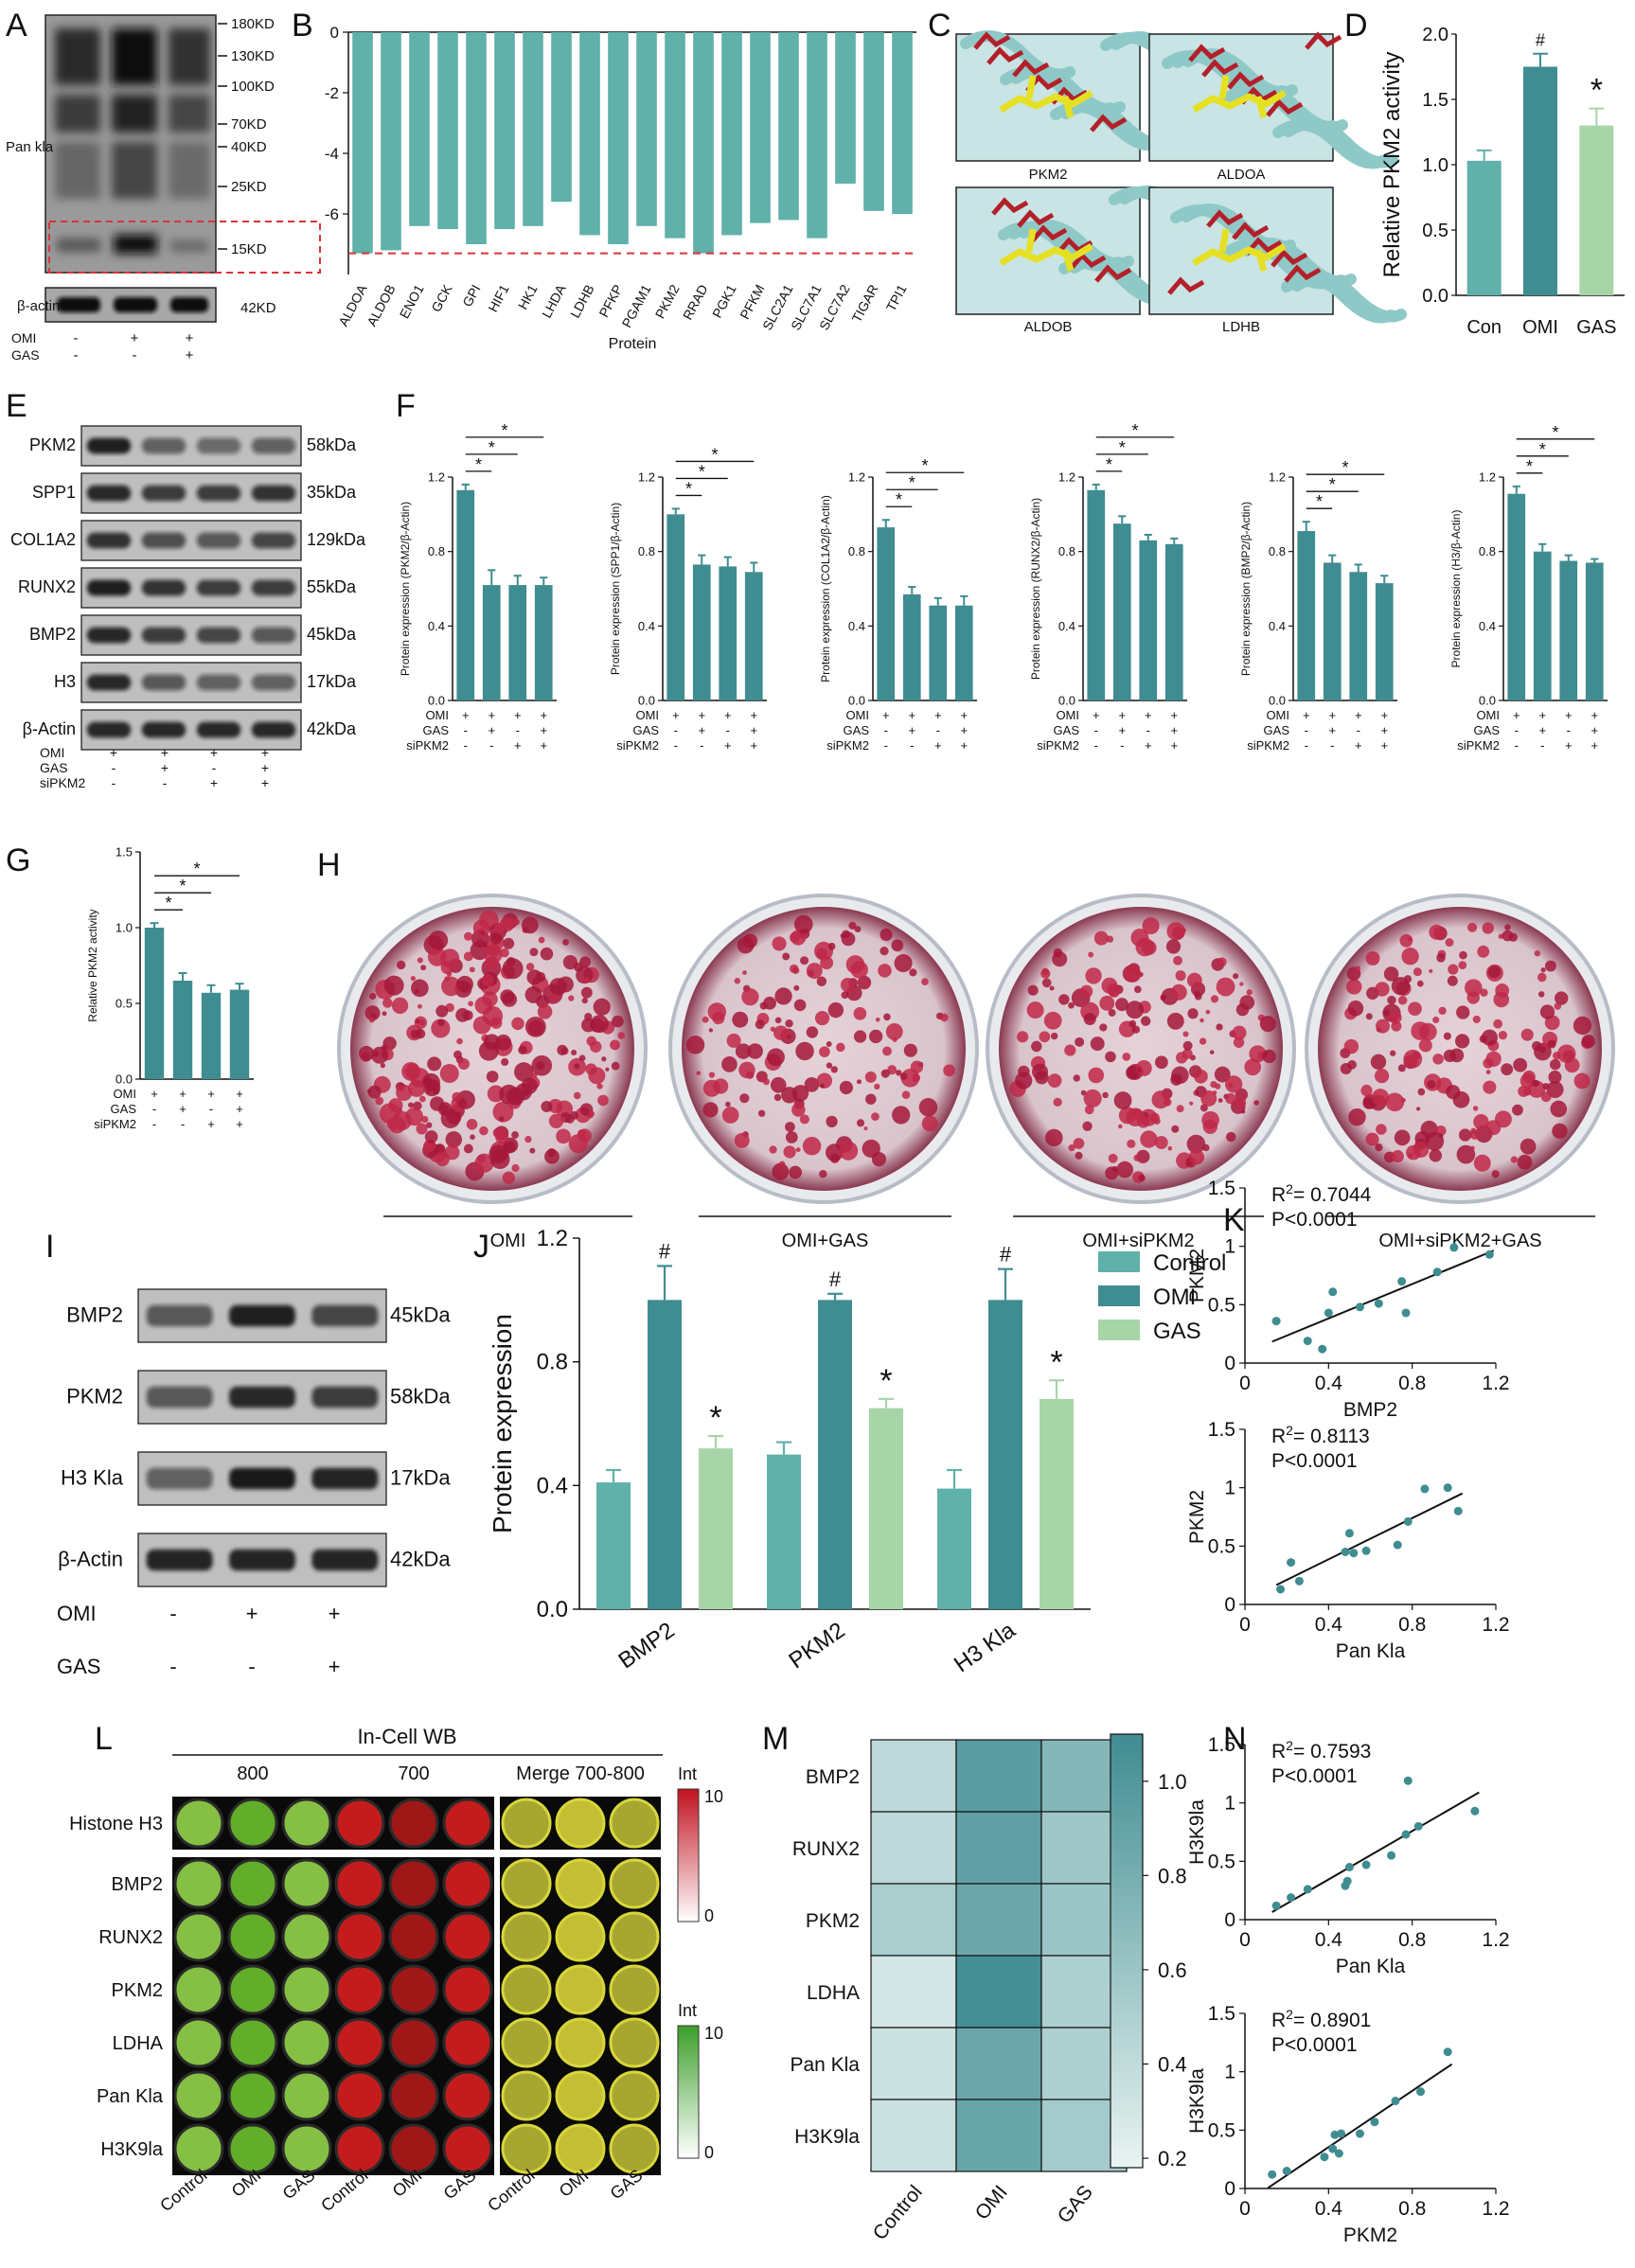  I want to click on group-label: OMI, so click(508, 1241).